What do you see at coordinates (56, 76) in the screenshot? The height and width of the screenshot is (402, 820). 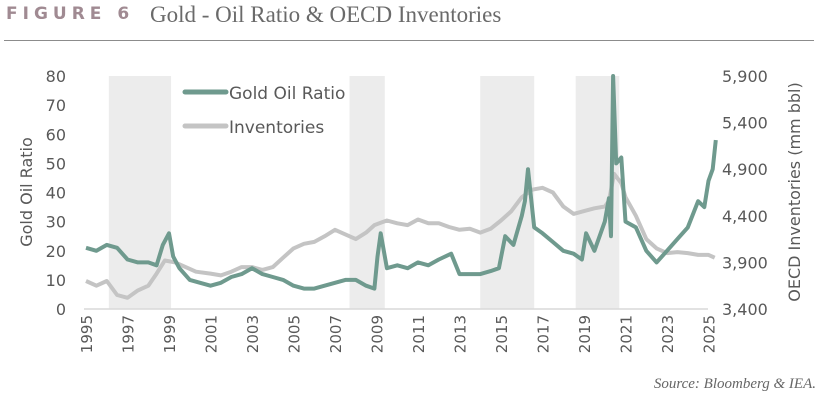 I see `y-tick-label: 80` at bounding box center [56, 76].